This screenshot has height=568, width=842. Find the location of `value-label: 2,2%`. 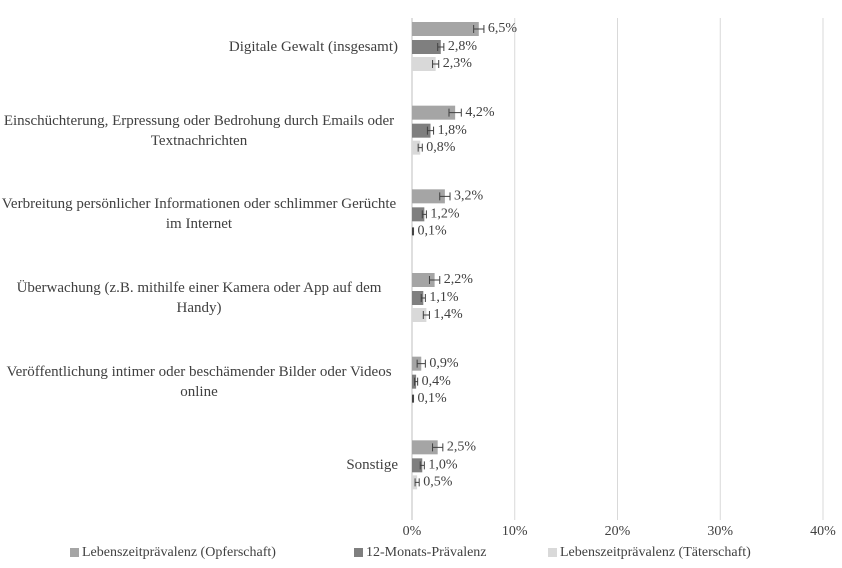

value-label: 2,2% is located at coordinates (459, 279).